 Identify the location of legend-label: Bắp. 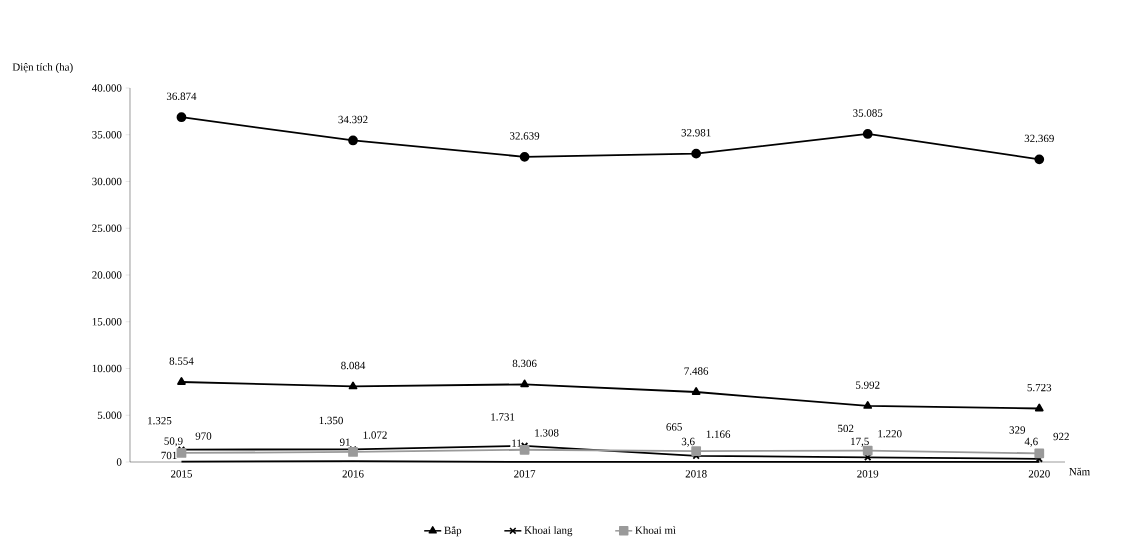
(453, 531).